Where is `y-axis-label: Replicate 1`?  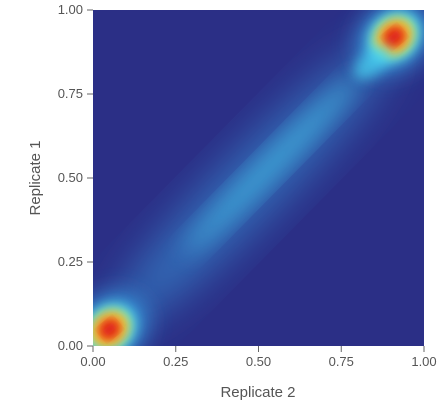 y-axis-label: Replicate 1 is located at coordinates (35, 177).